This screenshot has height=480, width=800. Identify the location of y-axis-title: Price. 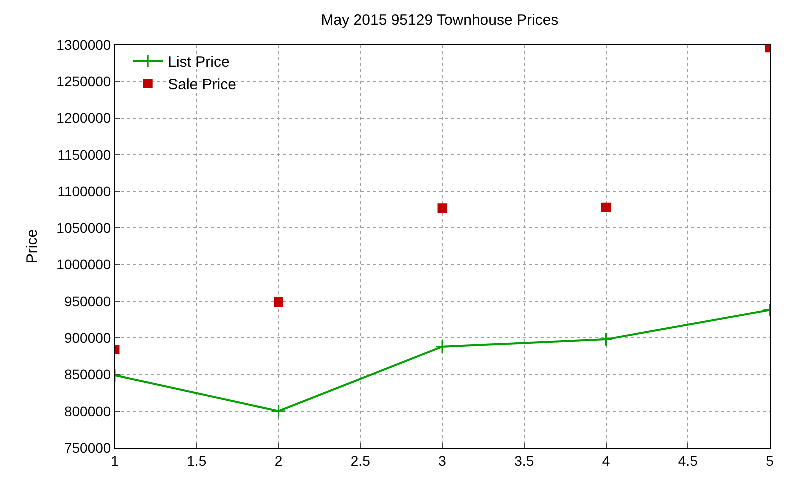
(32, 246).